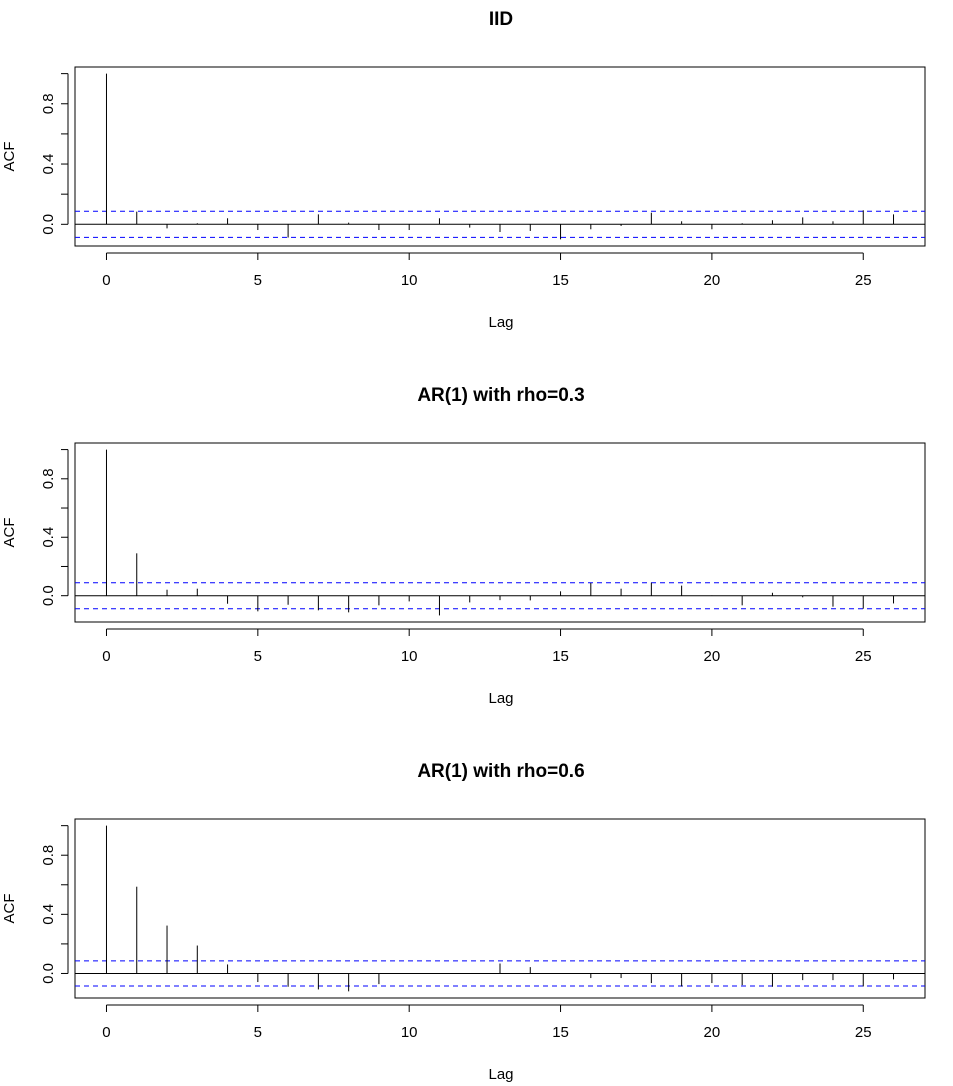 The width and height of the screenshot is (953, 1086). What do you see at coordinates (500, 395) in the screenshot?
I see `chart-title: AR(1) with rho=0.3` at bounding box center [500, 395].